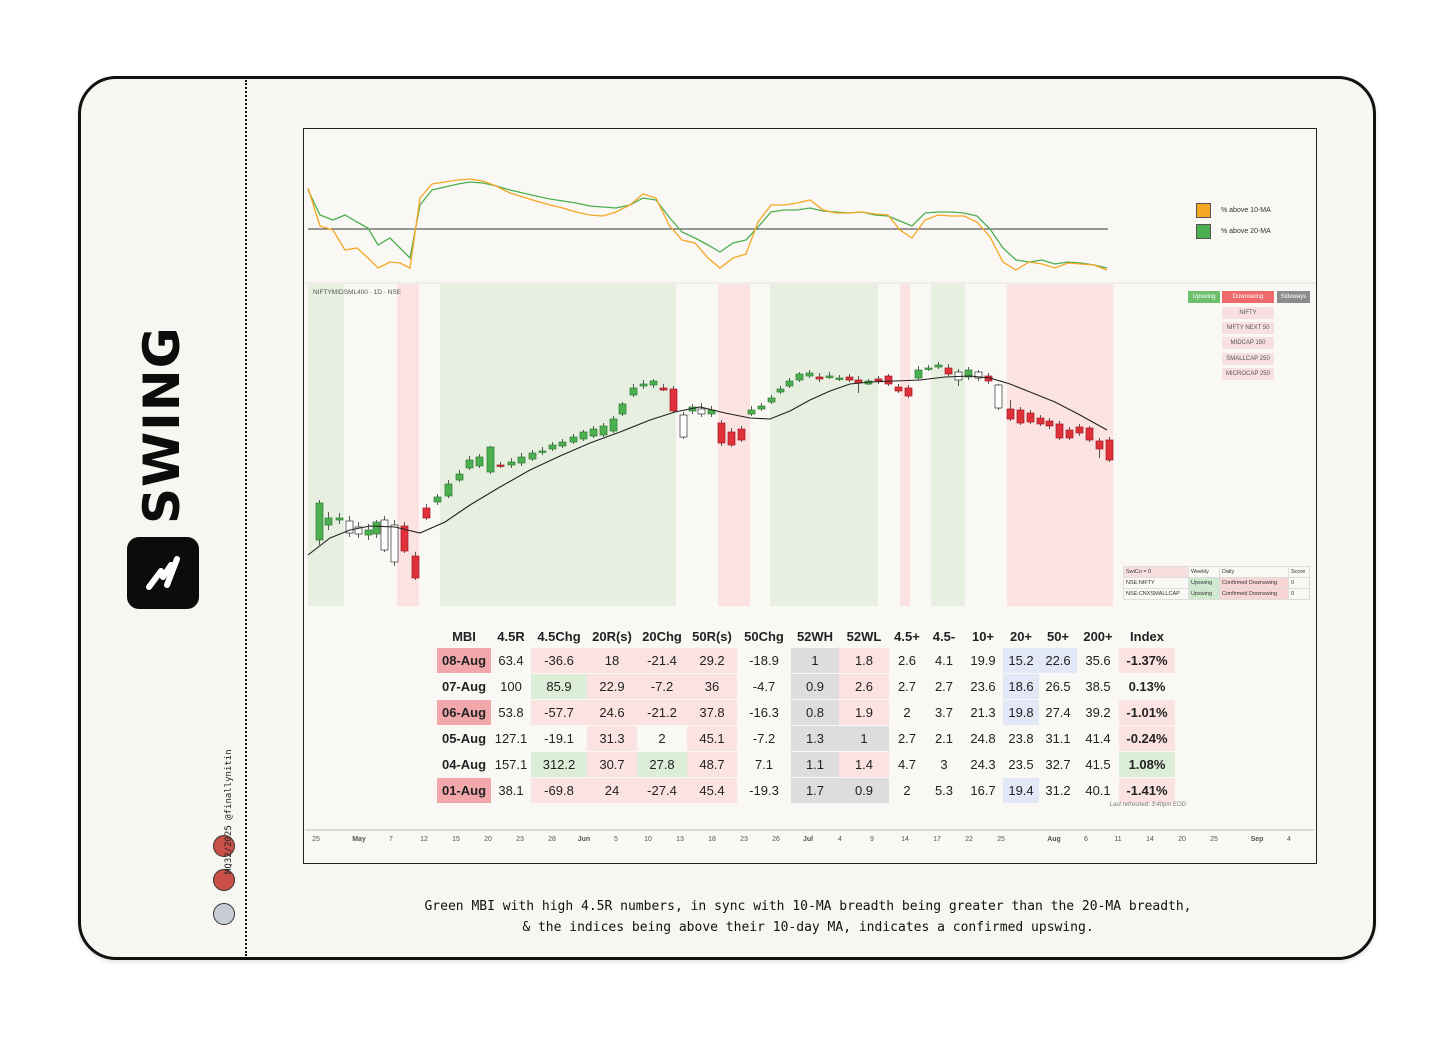 Image resolution: width=1456 pixels, height=1040 pixels. What do you see at coordinates (815, 738) in the screenshot?
I see `mbi-cell: 1.3` at bounding box center [815, 738].